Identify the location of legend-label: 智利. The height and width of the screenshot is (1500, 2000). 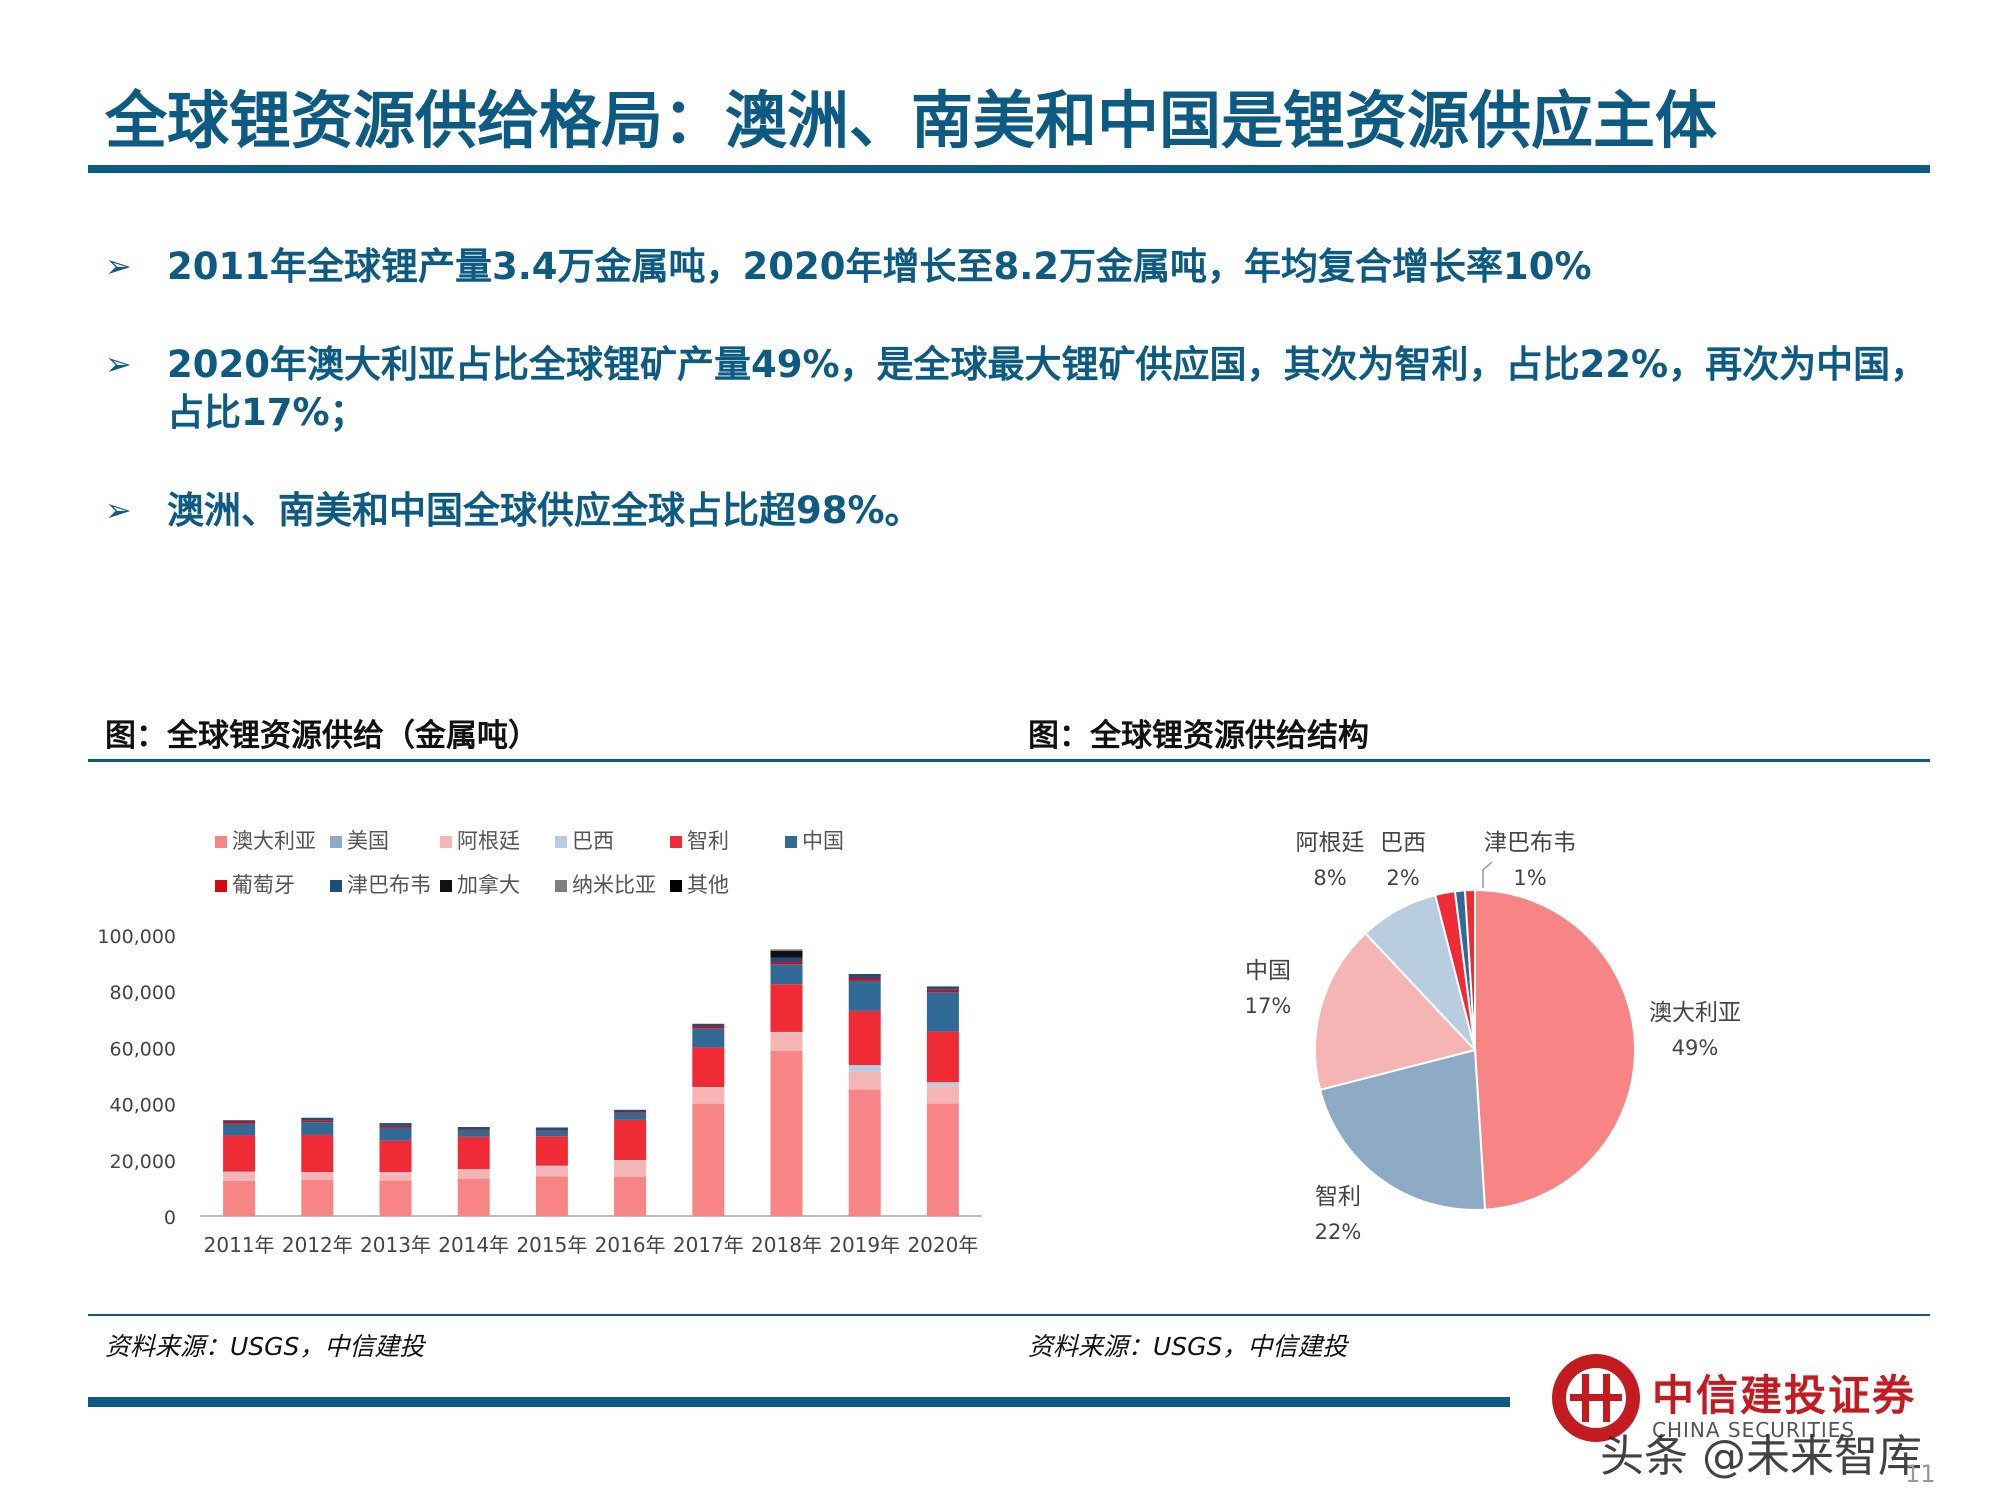
(708, 841).